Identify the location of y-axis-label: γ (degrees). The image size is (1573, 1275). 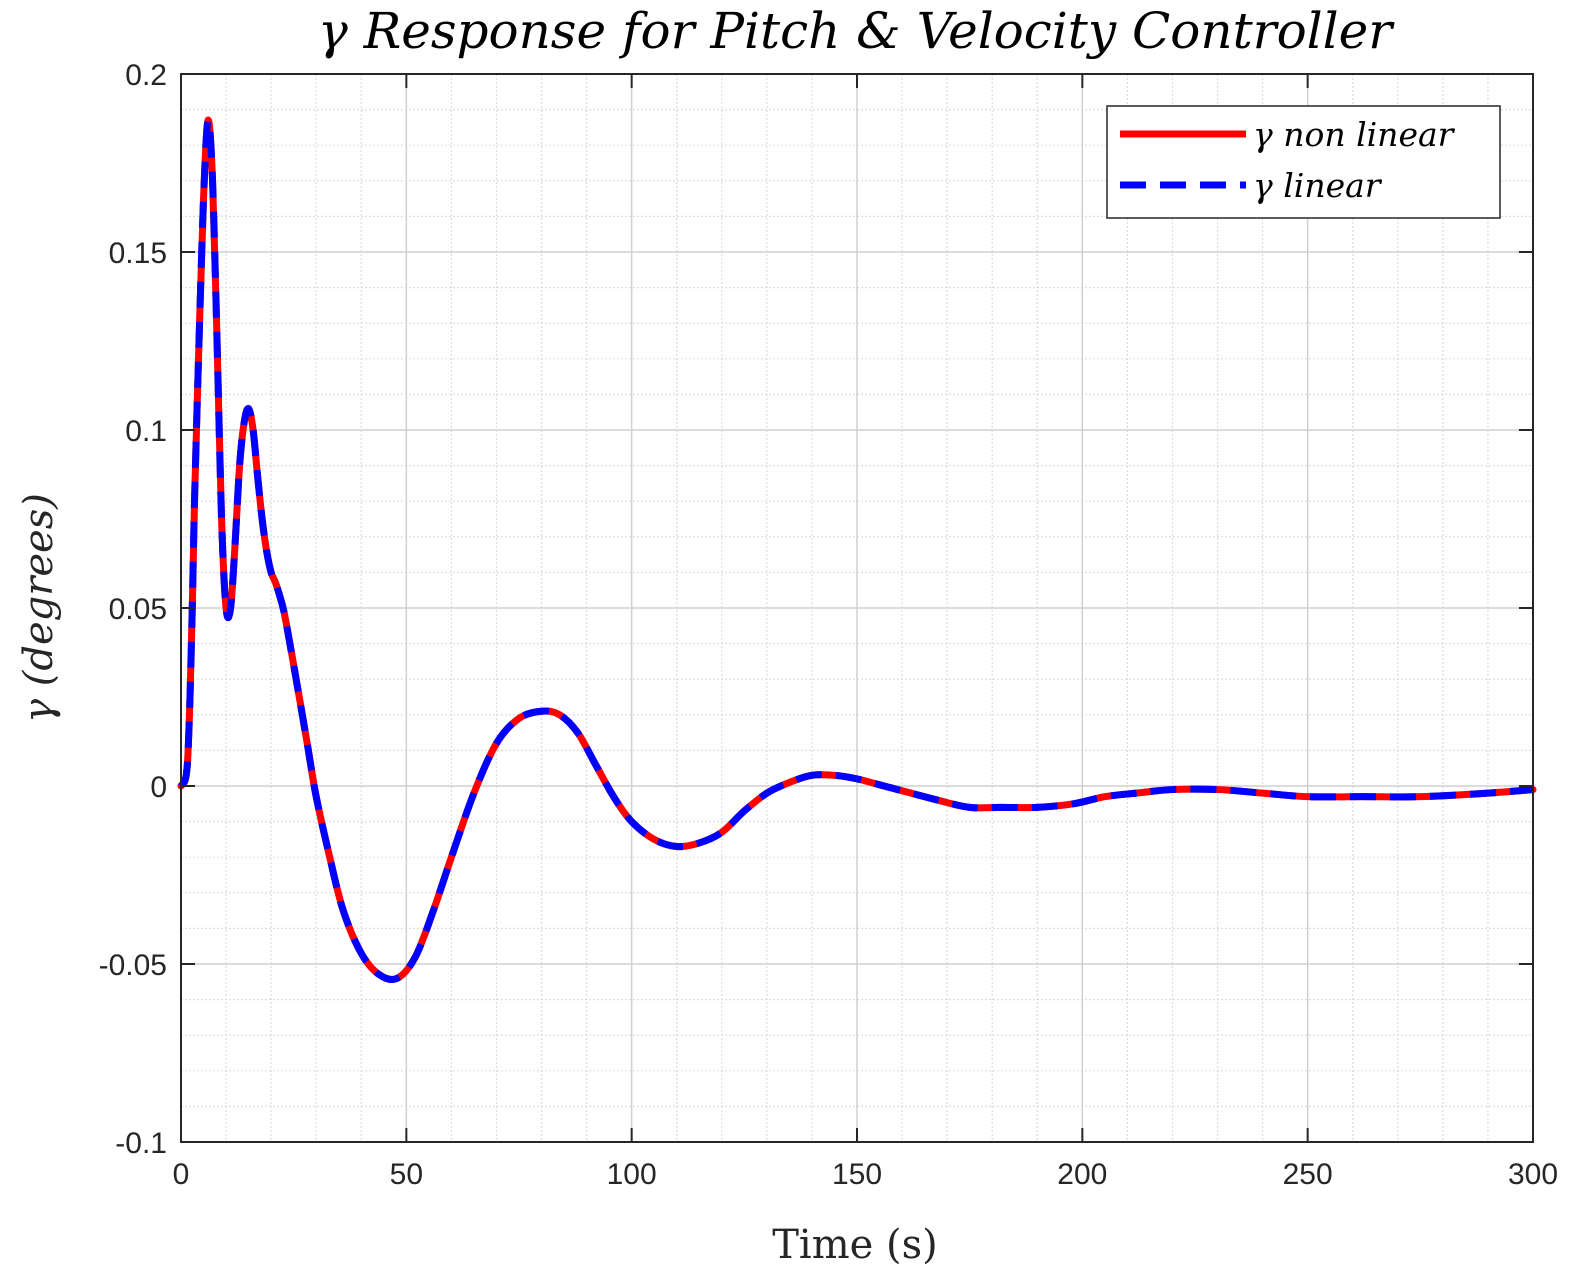
(39, 608).